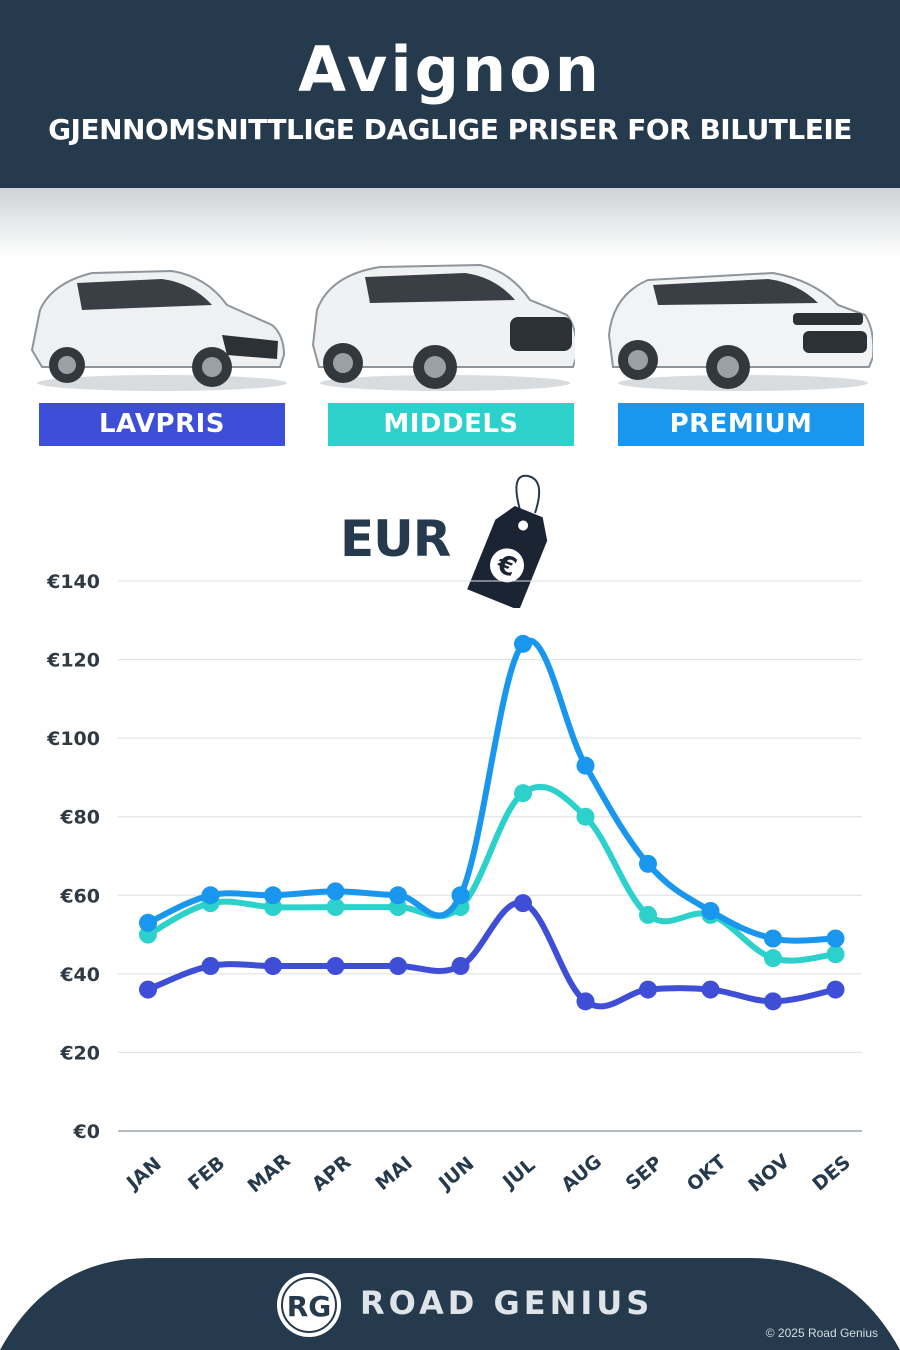  Describe the element at coordinates (332, 1173) in the screenshot. I see `x-tick-label: APR` at that location.